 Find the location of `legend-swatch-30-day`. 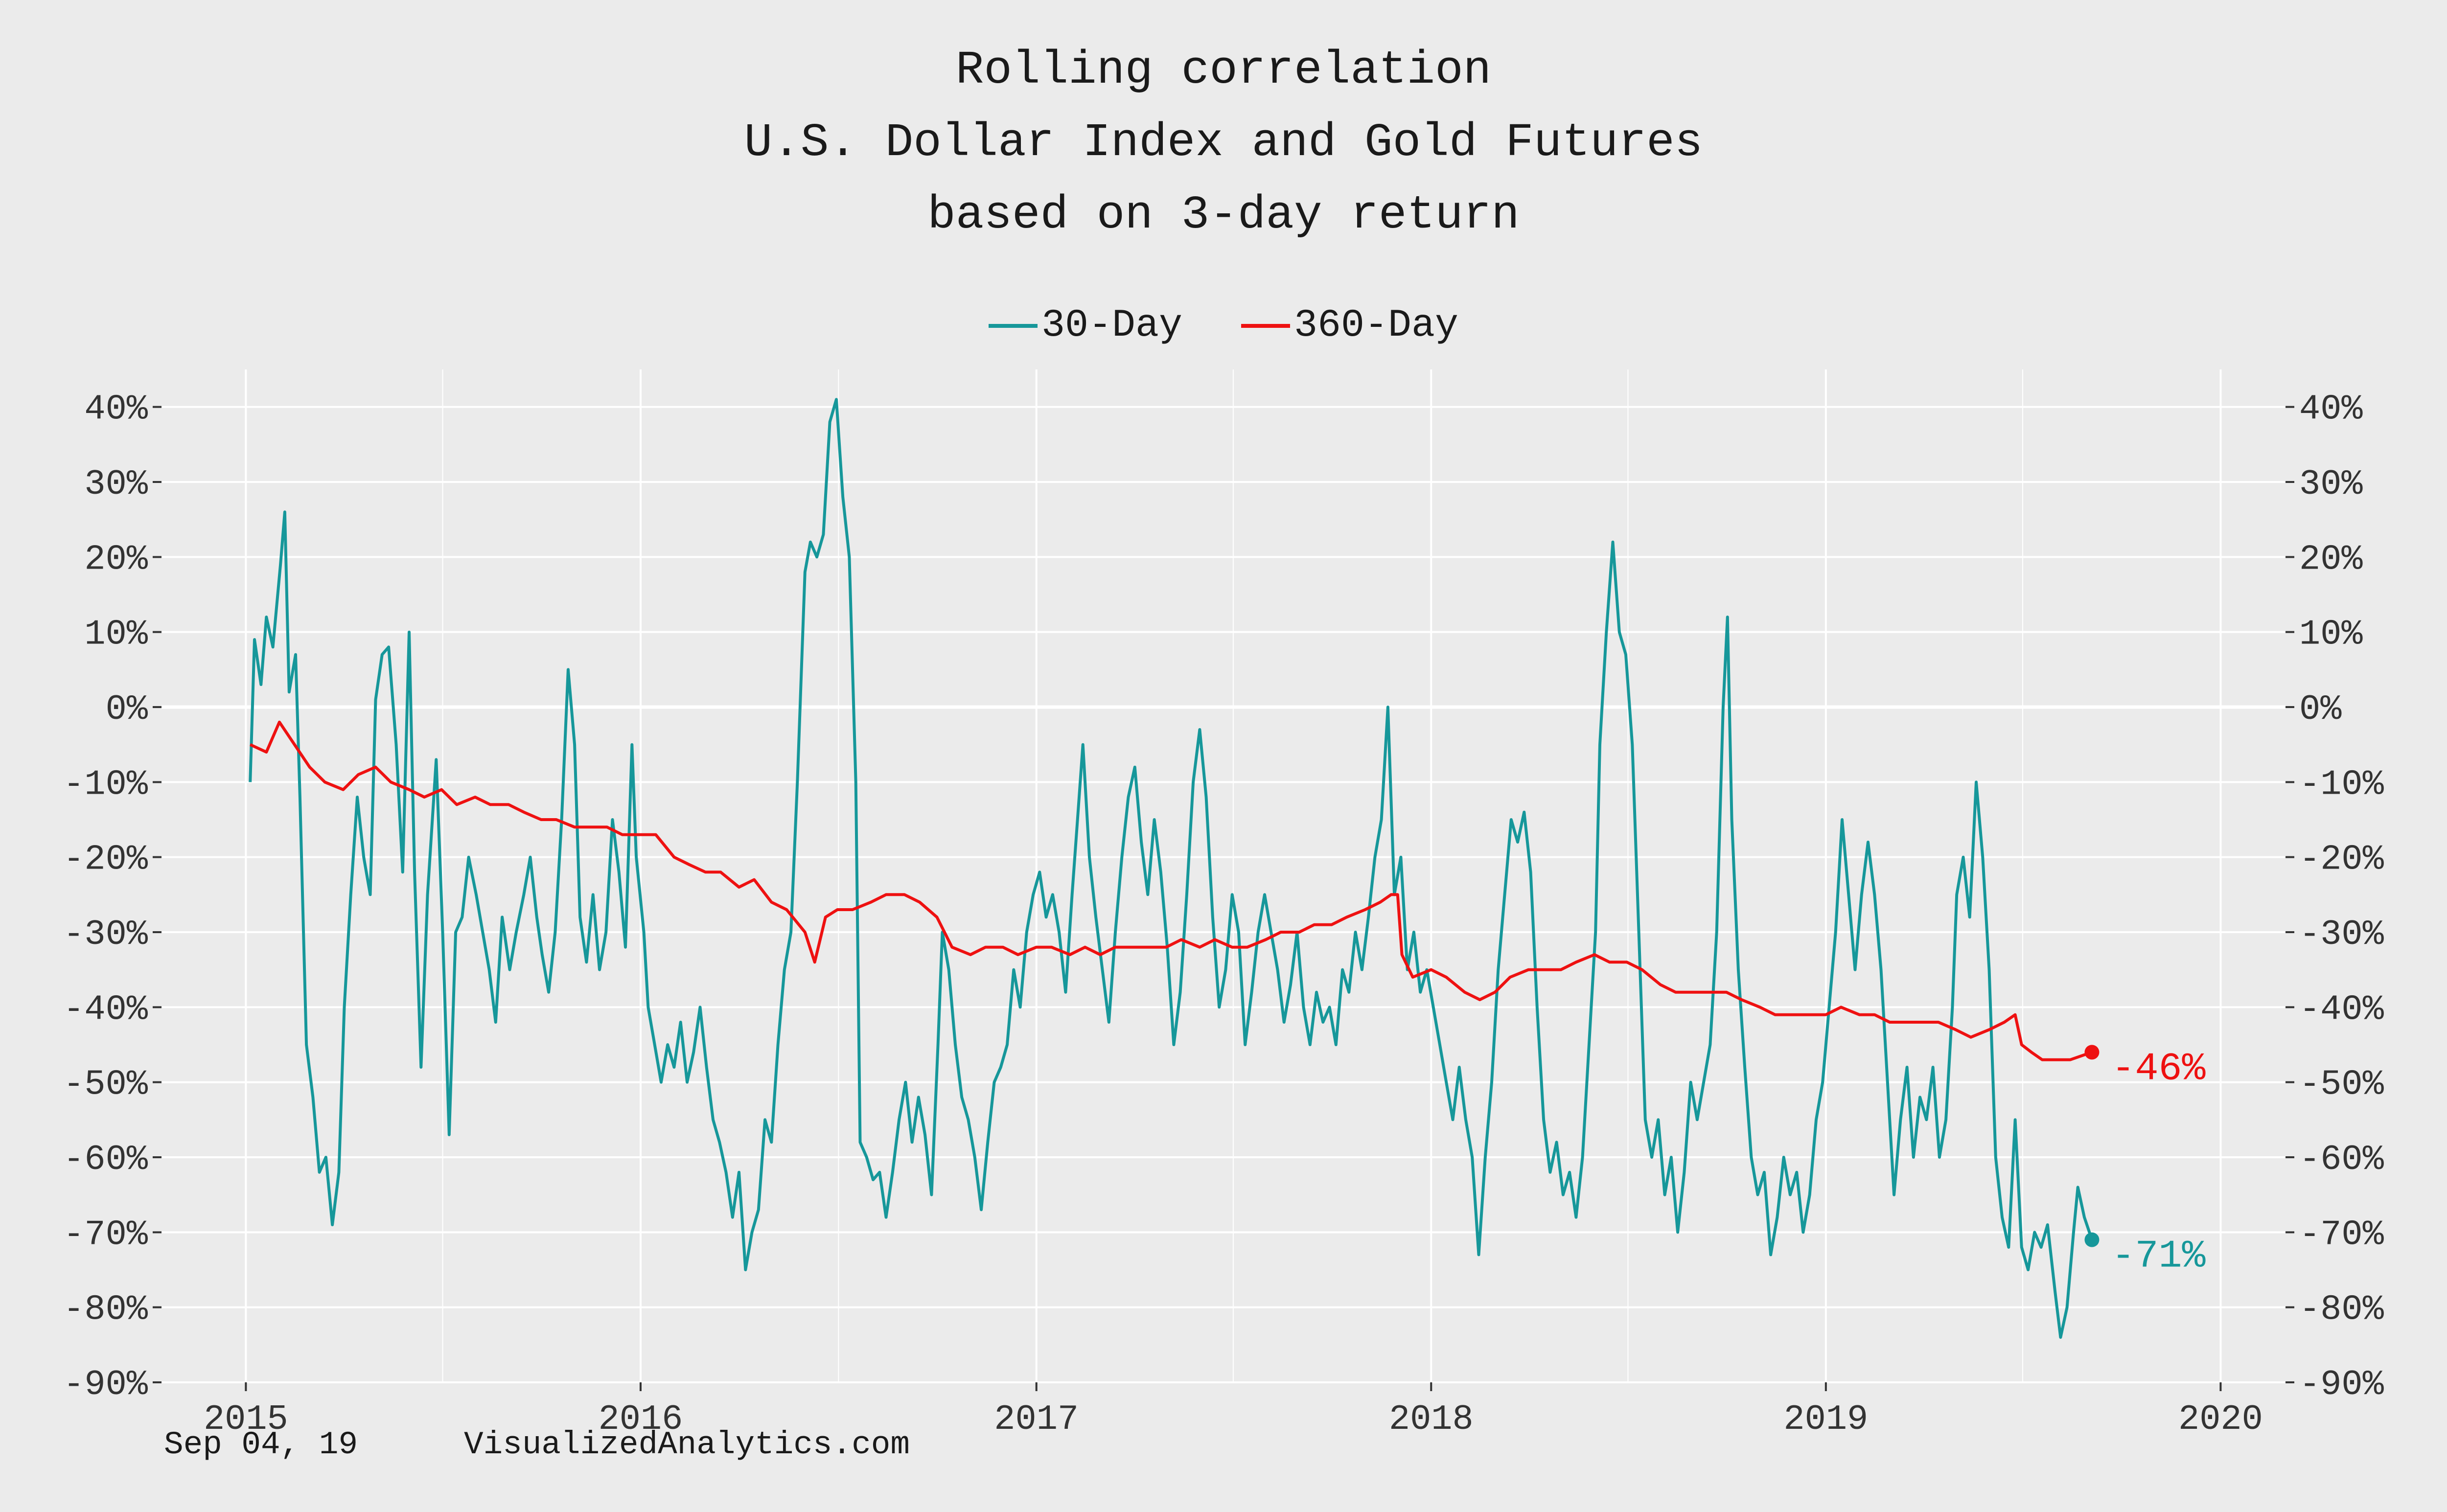

legend-swatch-30-day is located at coordinates (1013, 325).